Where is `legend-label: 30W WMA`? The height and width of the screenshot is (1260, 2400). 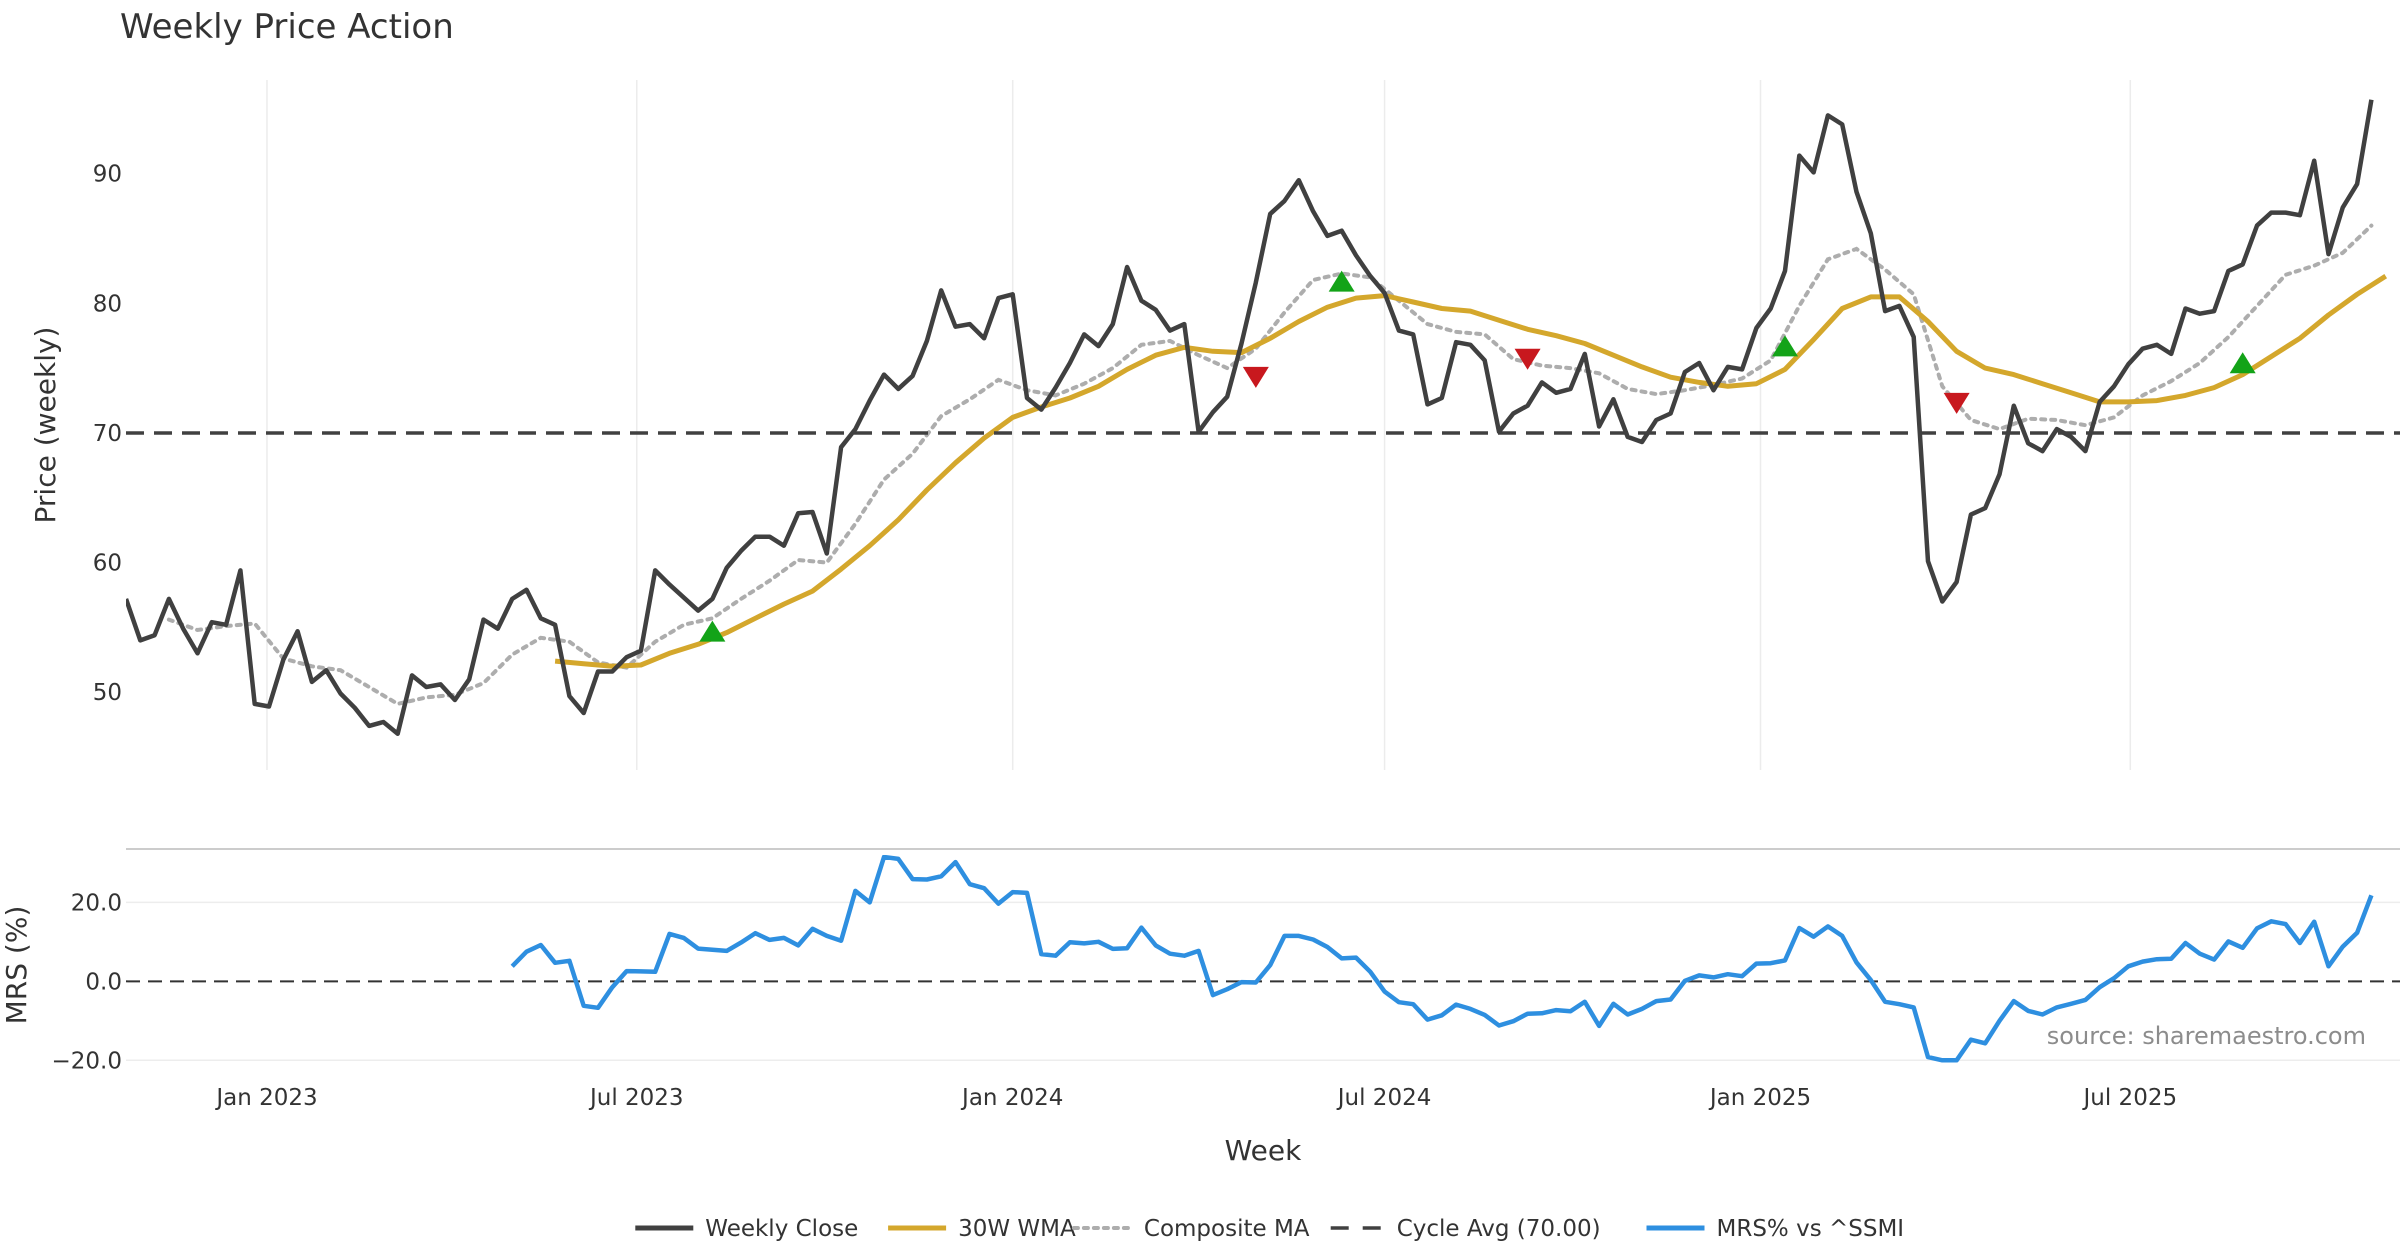 legend-label: 30W WMA is located at coordinates (1017, 1229).